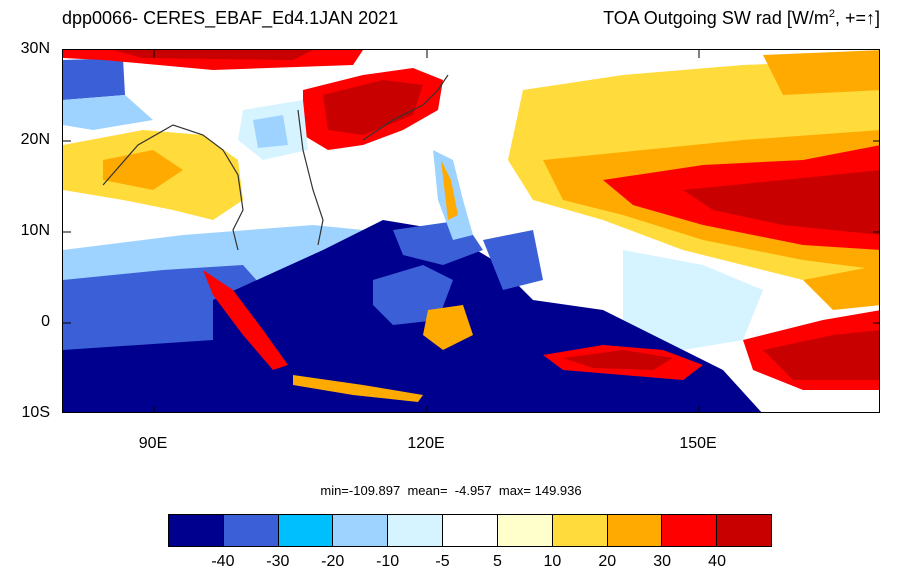 Image resolution: width=902 pixels, height=577 pixels. What do you see at coordinates (45, 321) in the screenshot?
I see `lat-label: 0` at bounding box center [45, 321].